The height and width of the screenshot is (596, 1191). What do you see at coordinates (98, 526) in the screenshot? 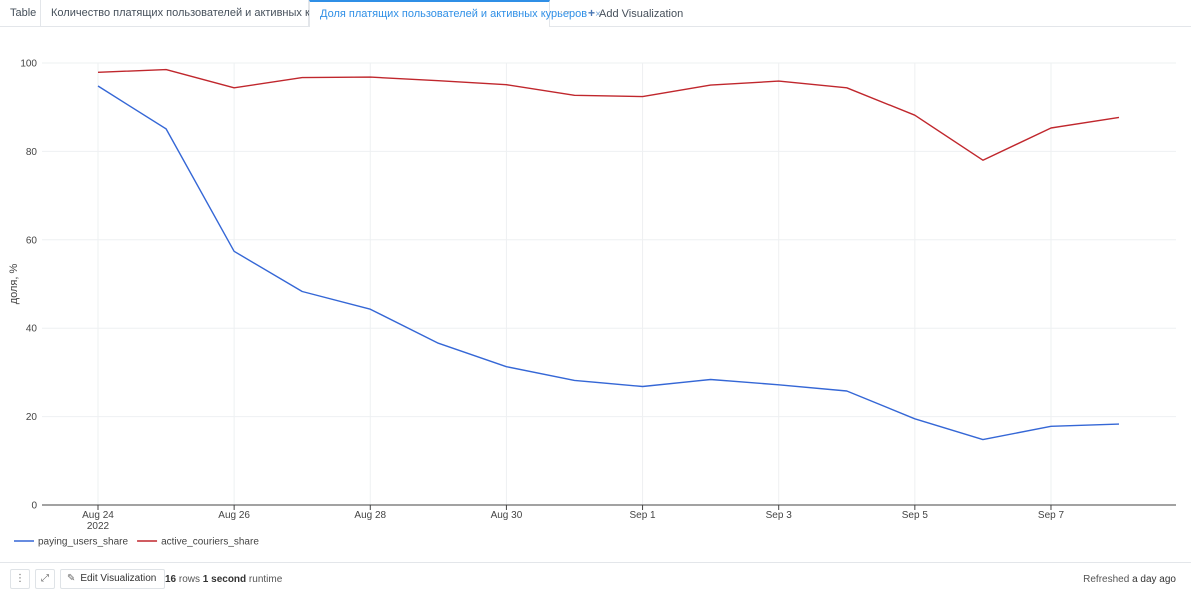
I see `x-tick-sublabel: 2022` at bounding box center [98, 526].